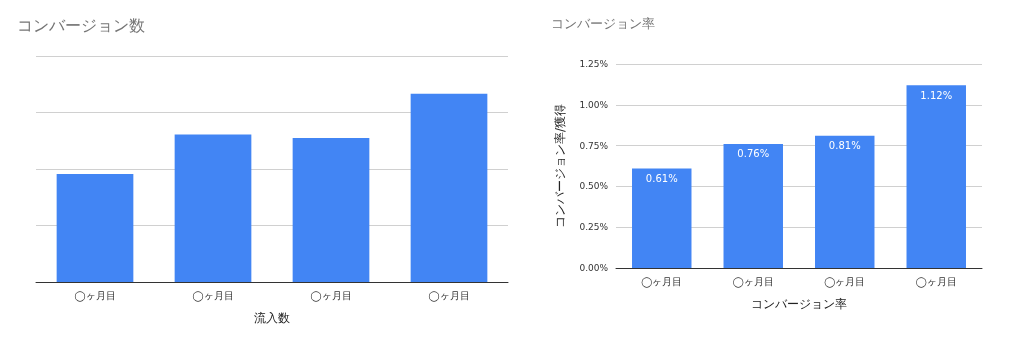  What do you see at coordinates (560, 166) in the screenshot?
I see `y-axis-title: コンバージョン率/獲得` at bounding box center [560, 166].